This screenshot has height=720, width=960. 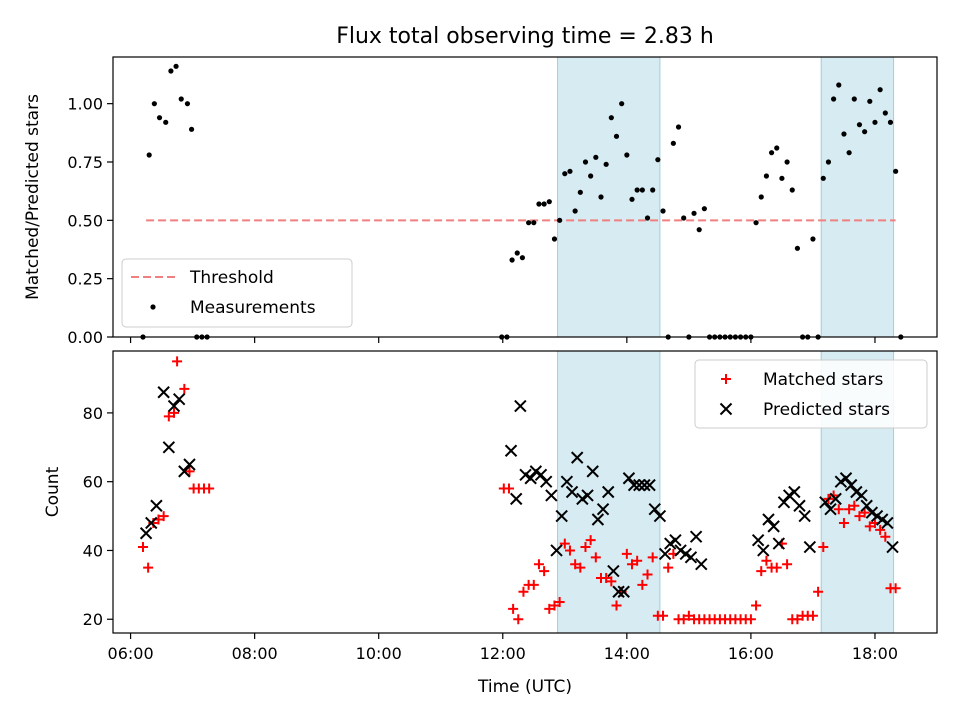 What do you see at coordinates (85, 220) in the screenshot?
I see `y-tick-label: 0.50` at bounding box center [85, 220].